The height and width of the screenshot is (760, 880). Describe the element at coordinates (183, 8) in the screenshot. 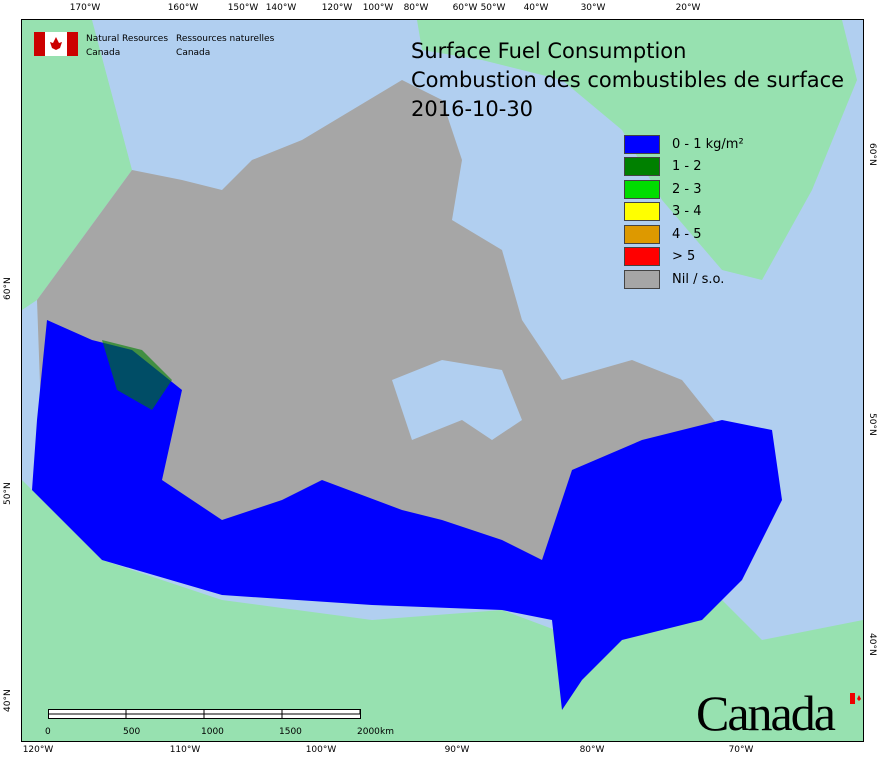

I see `graticule-label: 160°W` at that location.